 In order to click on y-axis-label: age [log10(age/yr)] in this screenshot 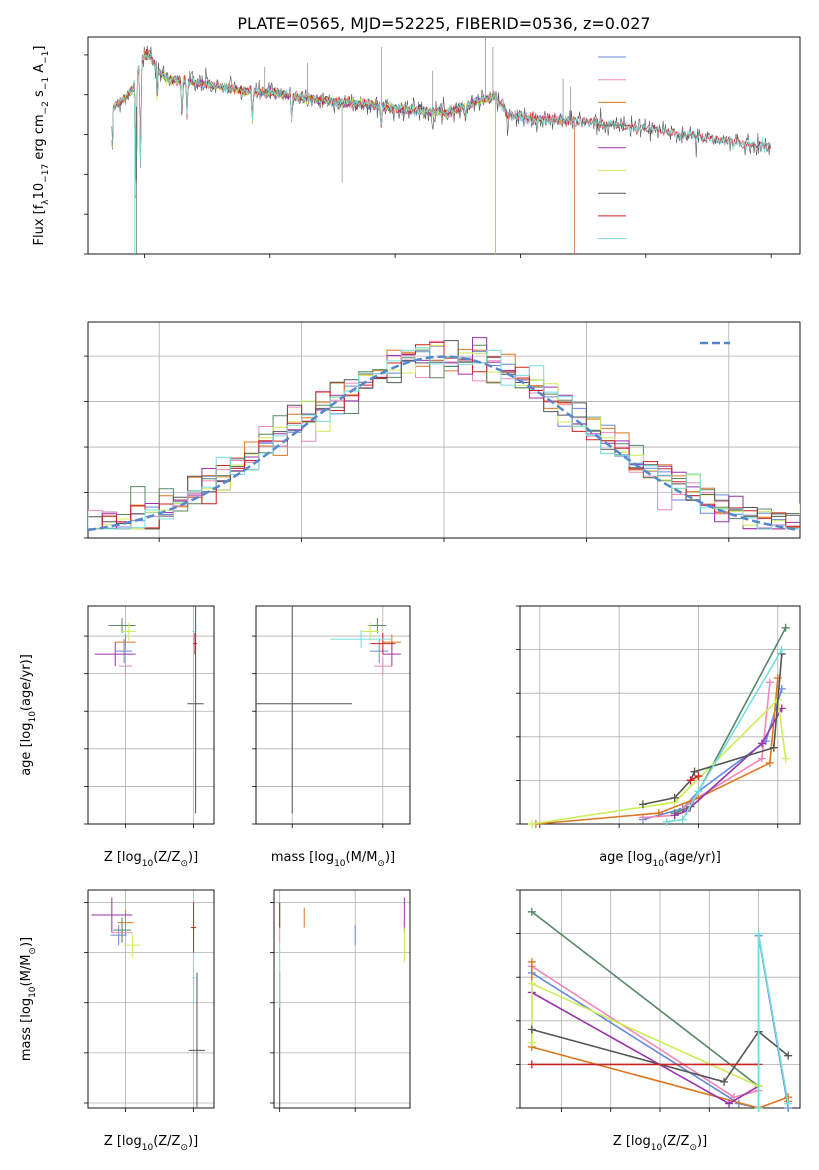, I will do `click(28, 715)`.